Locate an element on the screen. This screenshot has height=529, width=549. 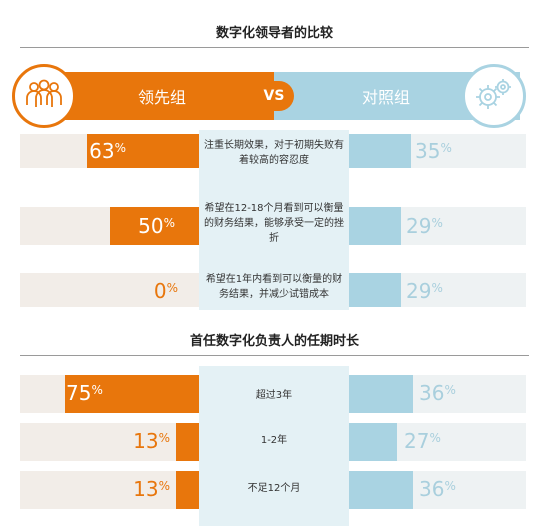
value-label: 50% is located at coordinates (156, 226).